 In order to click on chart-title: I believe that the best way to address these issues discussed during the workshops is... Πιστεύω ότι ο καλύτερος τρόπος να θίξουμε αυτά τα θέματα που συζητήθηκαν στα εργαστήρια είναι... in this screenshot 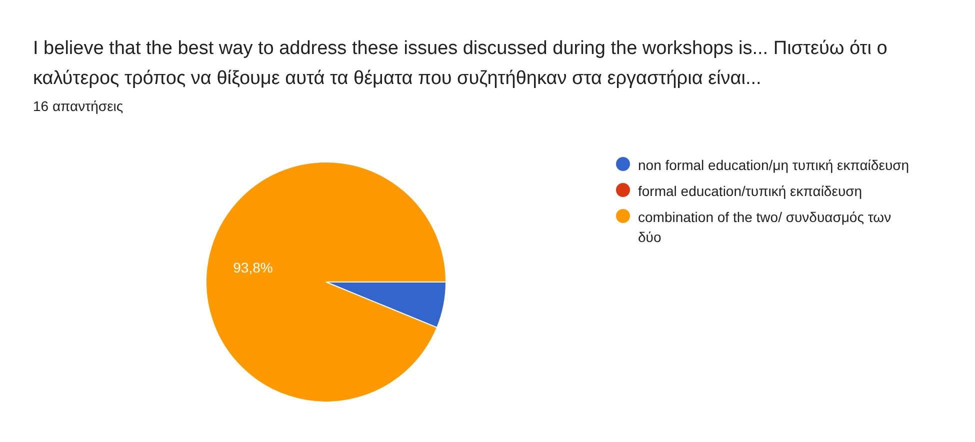, I will do `click(460, 64)`.